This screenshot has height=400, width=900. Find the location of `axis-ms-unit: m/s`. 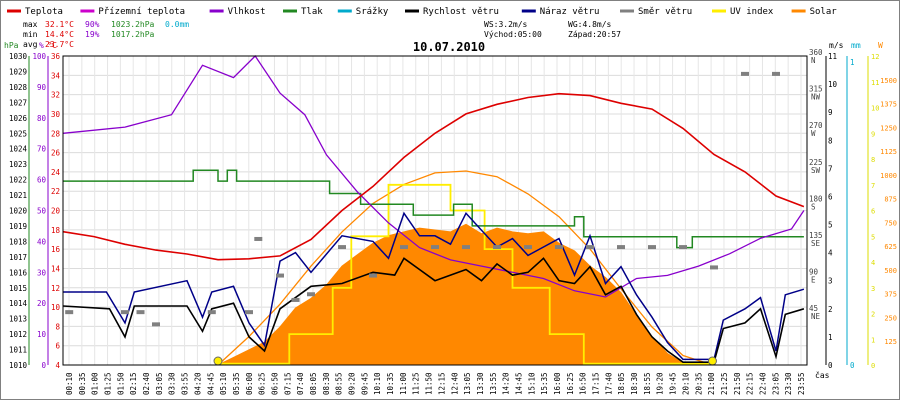

axis-ms-unit: m/s is located at coordinates (836, 45).